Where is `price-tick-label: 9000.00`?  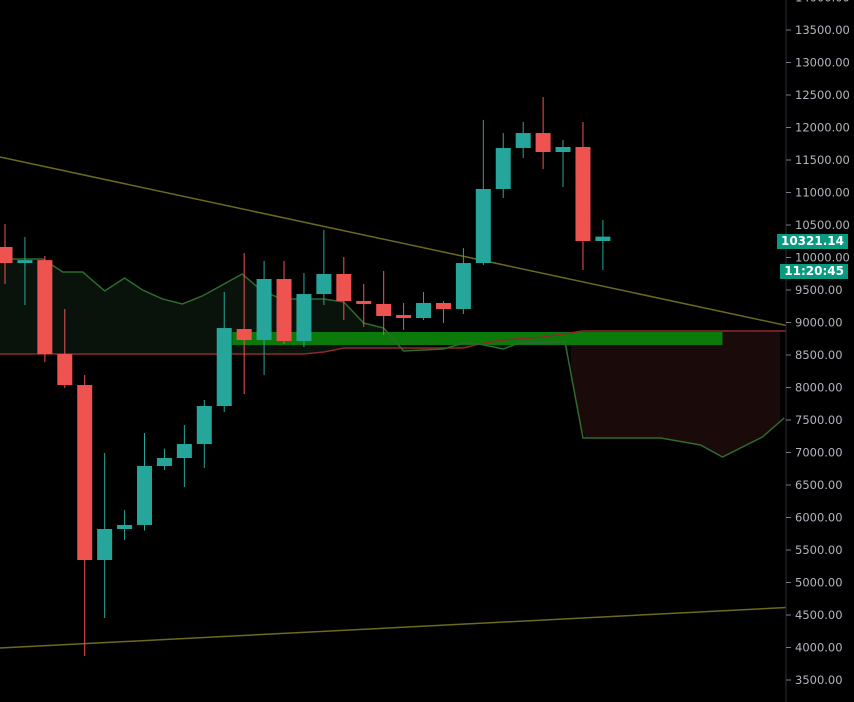
price-tick-label: 9000.00 is located at coordinates (819, 323).